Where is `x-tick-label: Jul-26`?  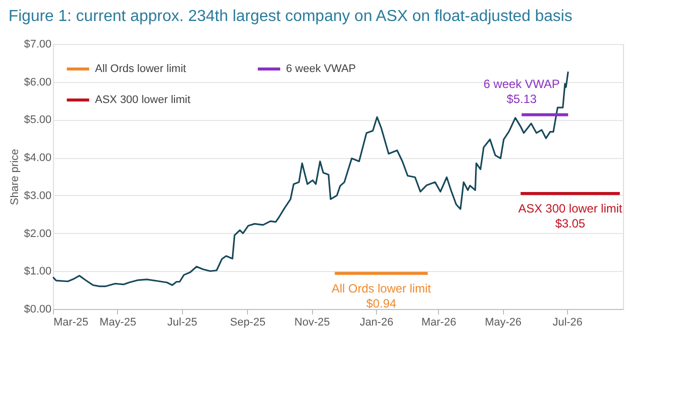 x-tick-label: Jul-26 is located at coordinates (567, 322).